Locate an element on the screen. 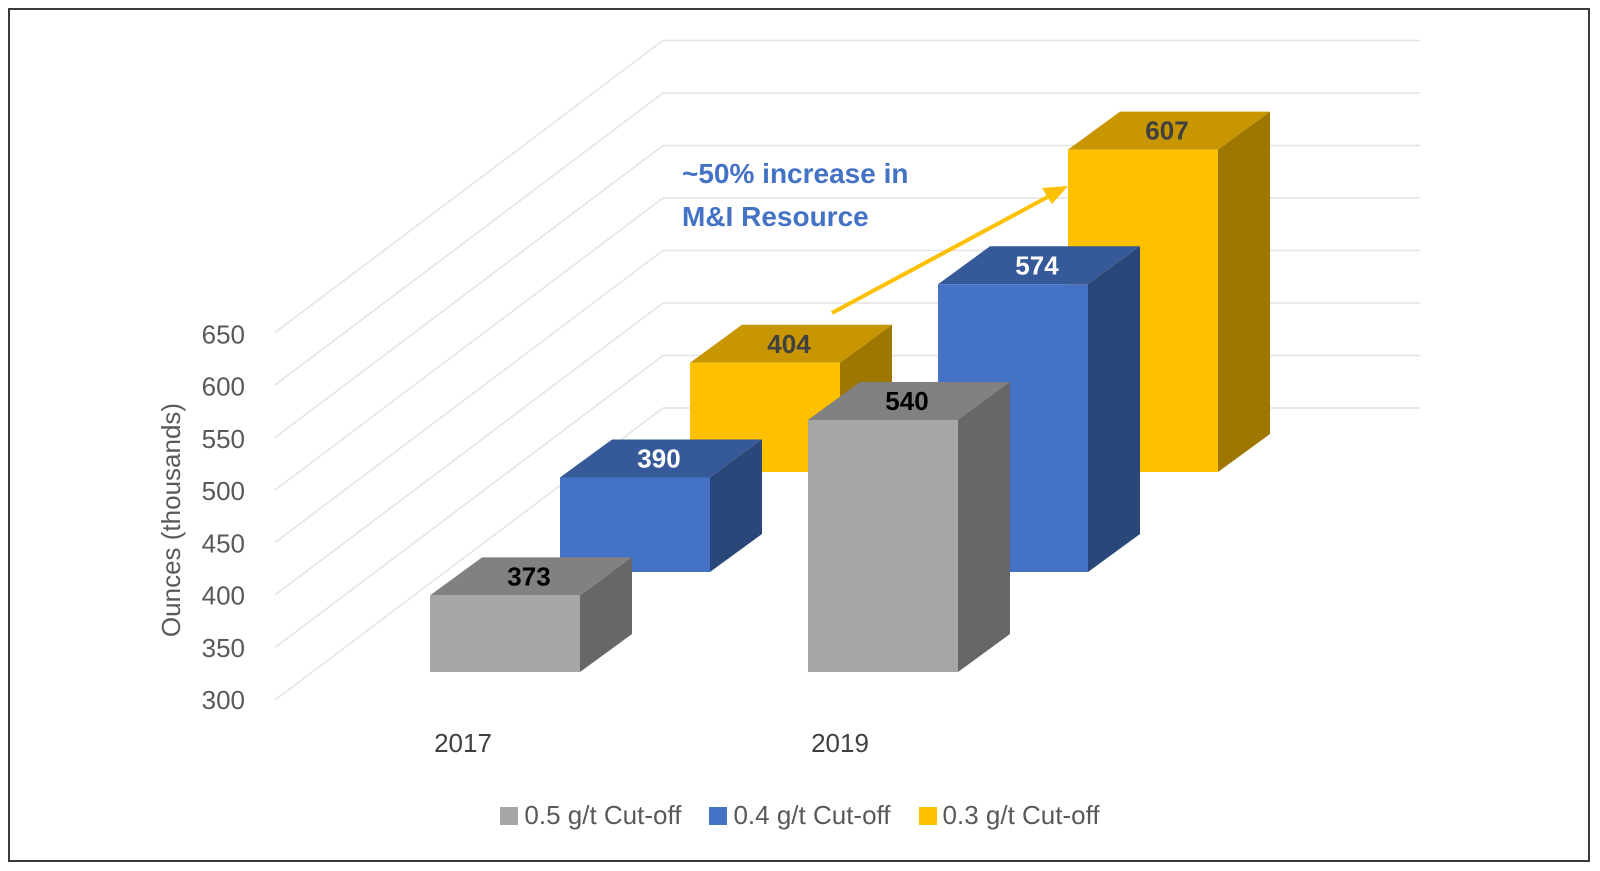  data-label: 373 is located at coordinates (528, 576).